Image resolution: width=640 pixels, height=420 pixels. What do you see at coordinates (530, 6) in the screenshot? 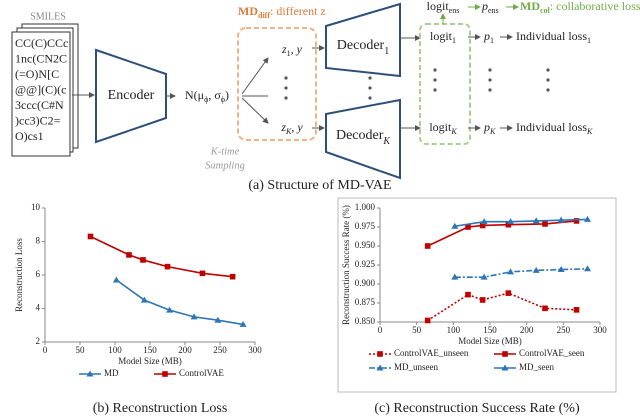
I see `text: MD` at bounding box center [530, 6].